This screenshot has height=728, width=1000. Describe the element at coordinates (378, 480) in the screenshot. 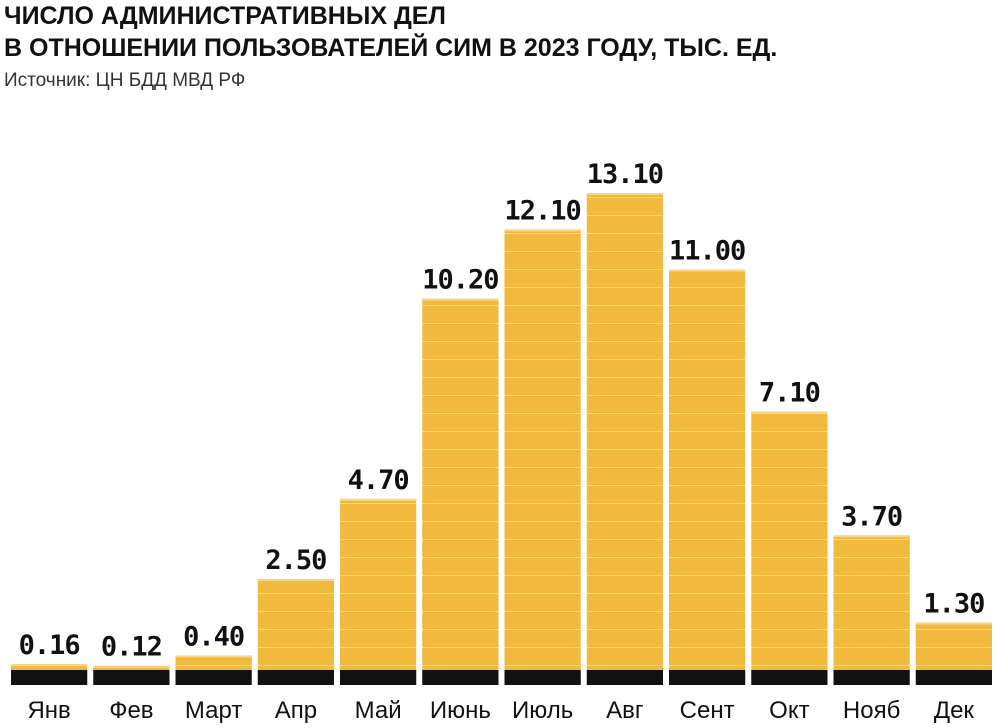

I see `value-label: 4.70` at that location.